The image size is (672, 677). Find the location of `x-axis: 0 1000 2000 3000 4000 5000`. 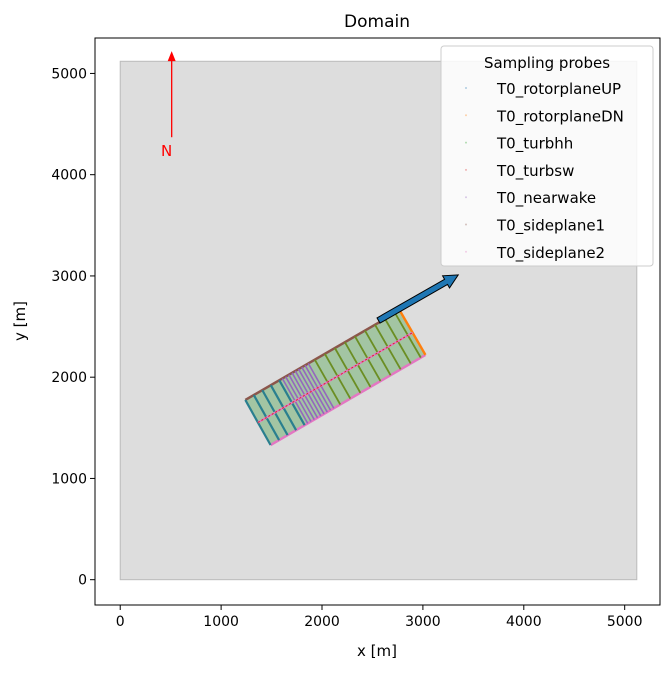

x-axis: 0 1000 2000 3000 4000 5000 is located at coordinates (379, 617).